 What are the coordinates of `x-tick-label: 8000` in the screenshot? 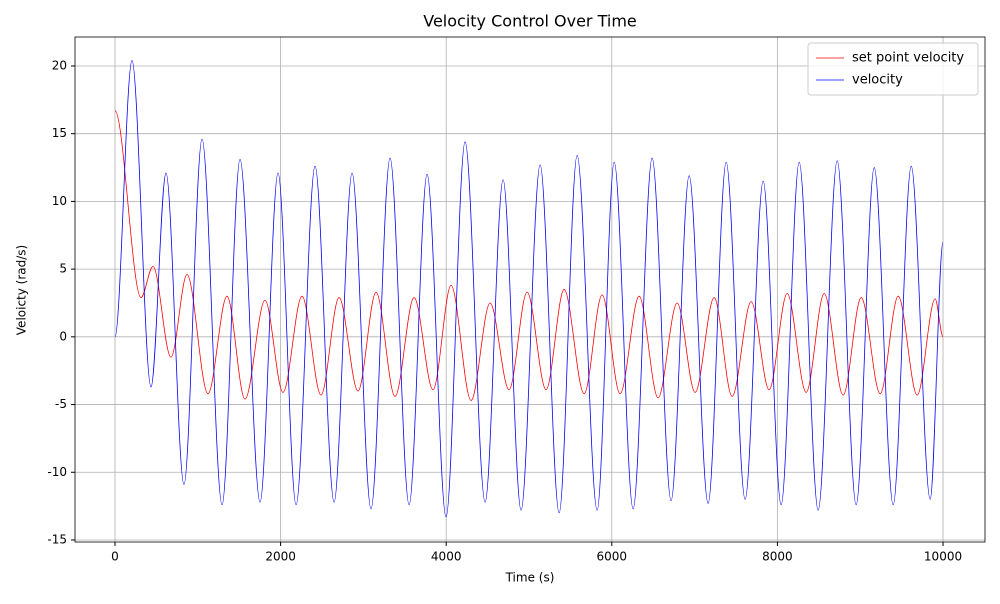 It's located at (777, 557).